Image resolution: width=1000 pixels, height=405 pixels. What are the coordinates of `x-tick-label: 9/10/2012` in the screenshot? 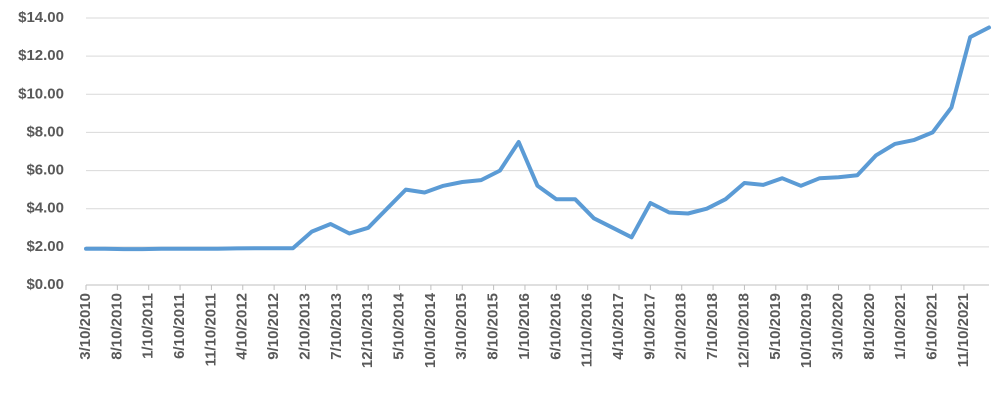 It's located at (273, 326).